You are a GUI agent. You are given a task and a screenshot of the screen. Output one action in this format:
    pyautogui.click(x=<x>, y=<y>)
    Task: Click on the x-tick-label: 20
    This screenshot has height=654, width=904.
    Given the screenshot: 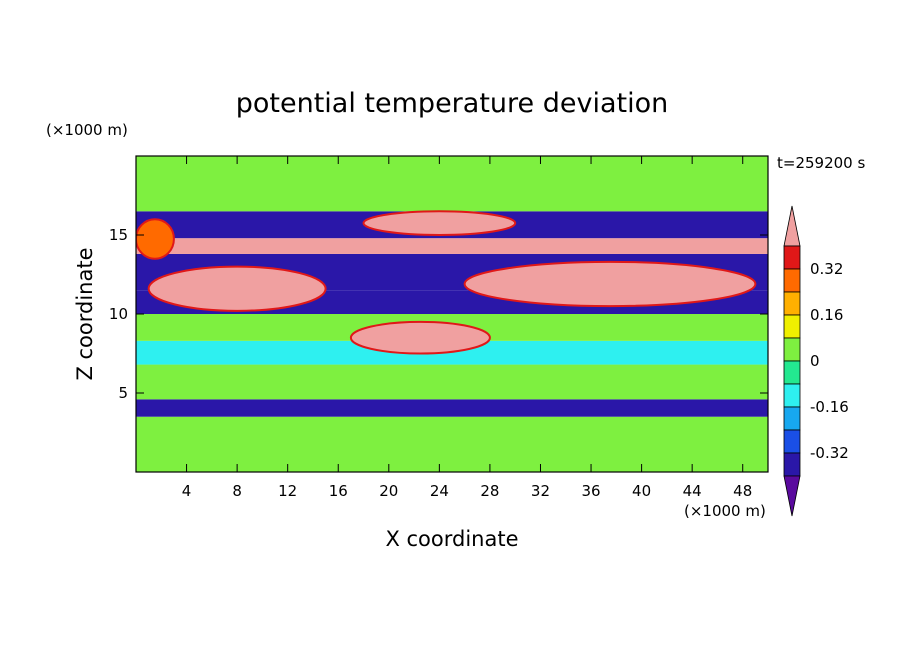 What is the action you would take?
    pyautogui.click(x=388, y=491)
    